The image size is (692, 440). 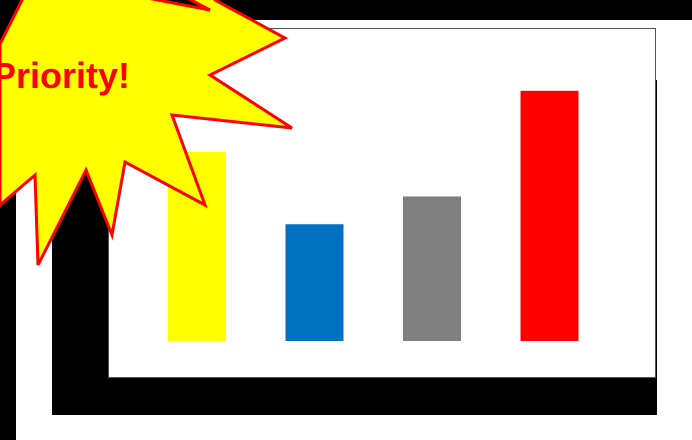 What do you see at coordinates (65, 75) in the screenshot?
I see `priority-callout-text: Priority!` at bounding box center [65, 75].